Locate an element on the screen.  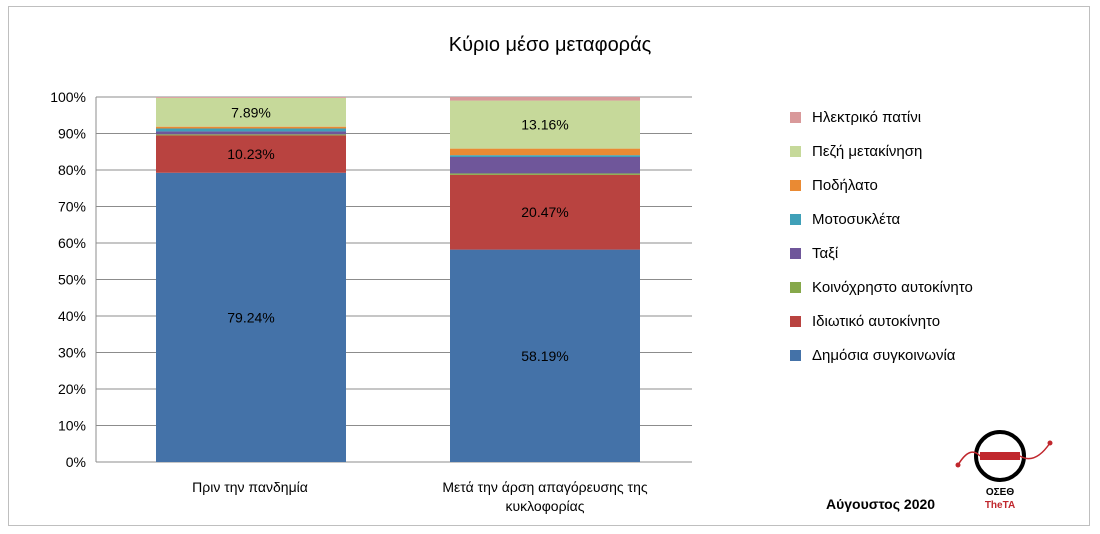
legend-item-4: Μοτοσυκλέτα is located at coordinates (881, 219).